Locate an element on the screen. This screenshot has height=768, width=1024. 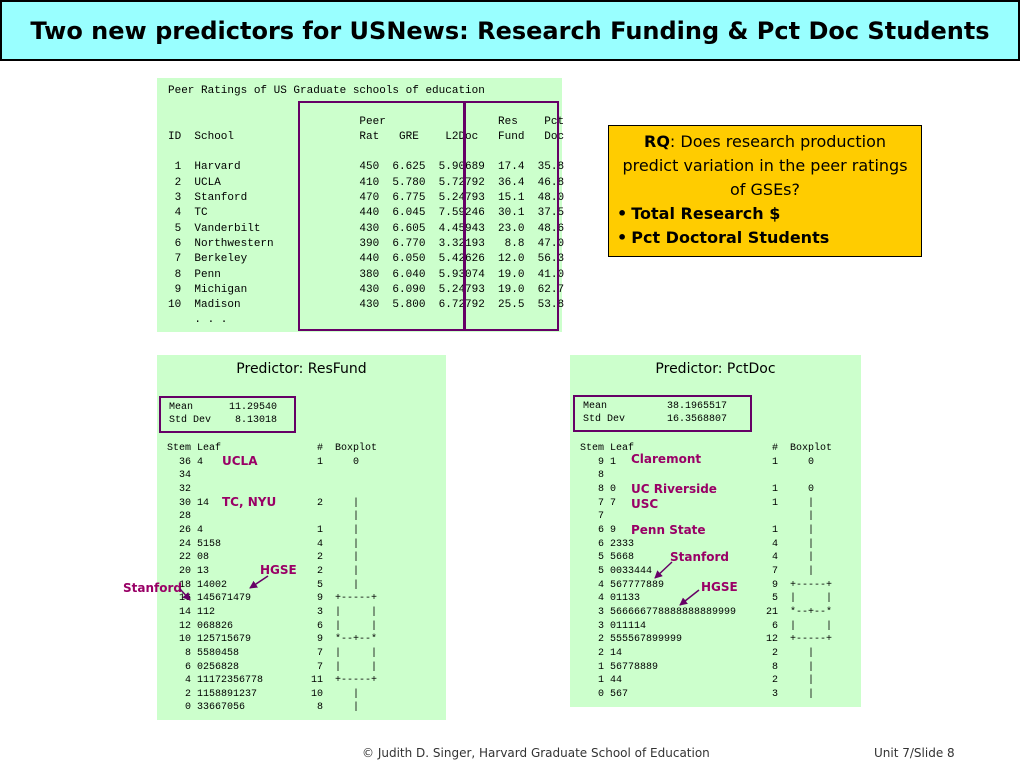
pctdoc-annotation-usc: USC is located at coordinates (645, 504).